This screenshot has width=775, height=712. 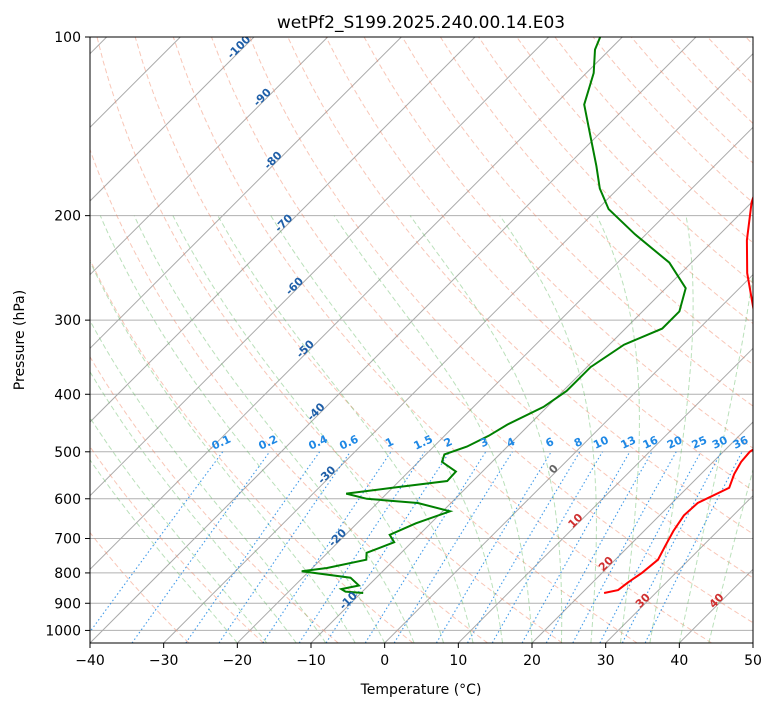 I want to click on y-tick-label: 300, so click(x=67, y=321).